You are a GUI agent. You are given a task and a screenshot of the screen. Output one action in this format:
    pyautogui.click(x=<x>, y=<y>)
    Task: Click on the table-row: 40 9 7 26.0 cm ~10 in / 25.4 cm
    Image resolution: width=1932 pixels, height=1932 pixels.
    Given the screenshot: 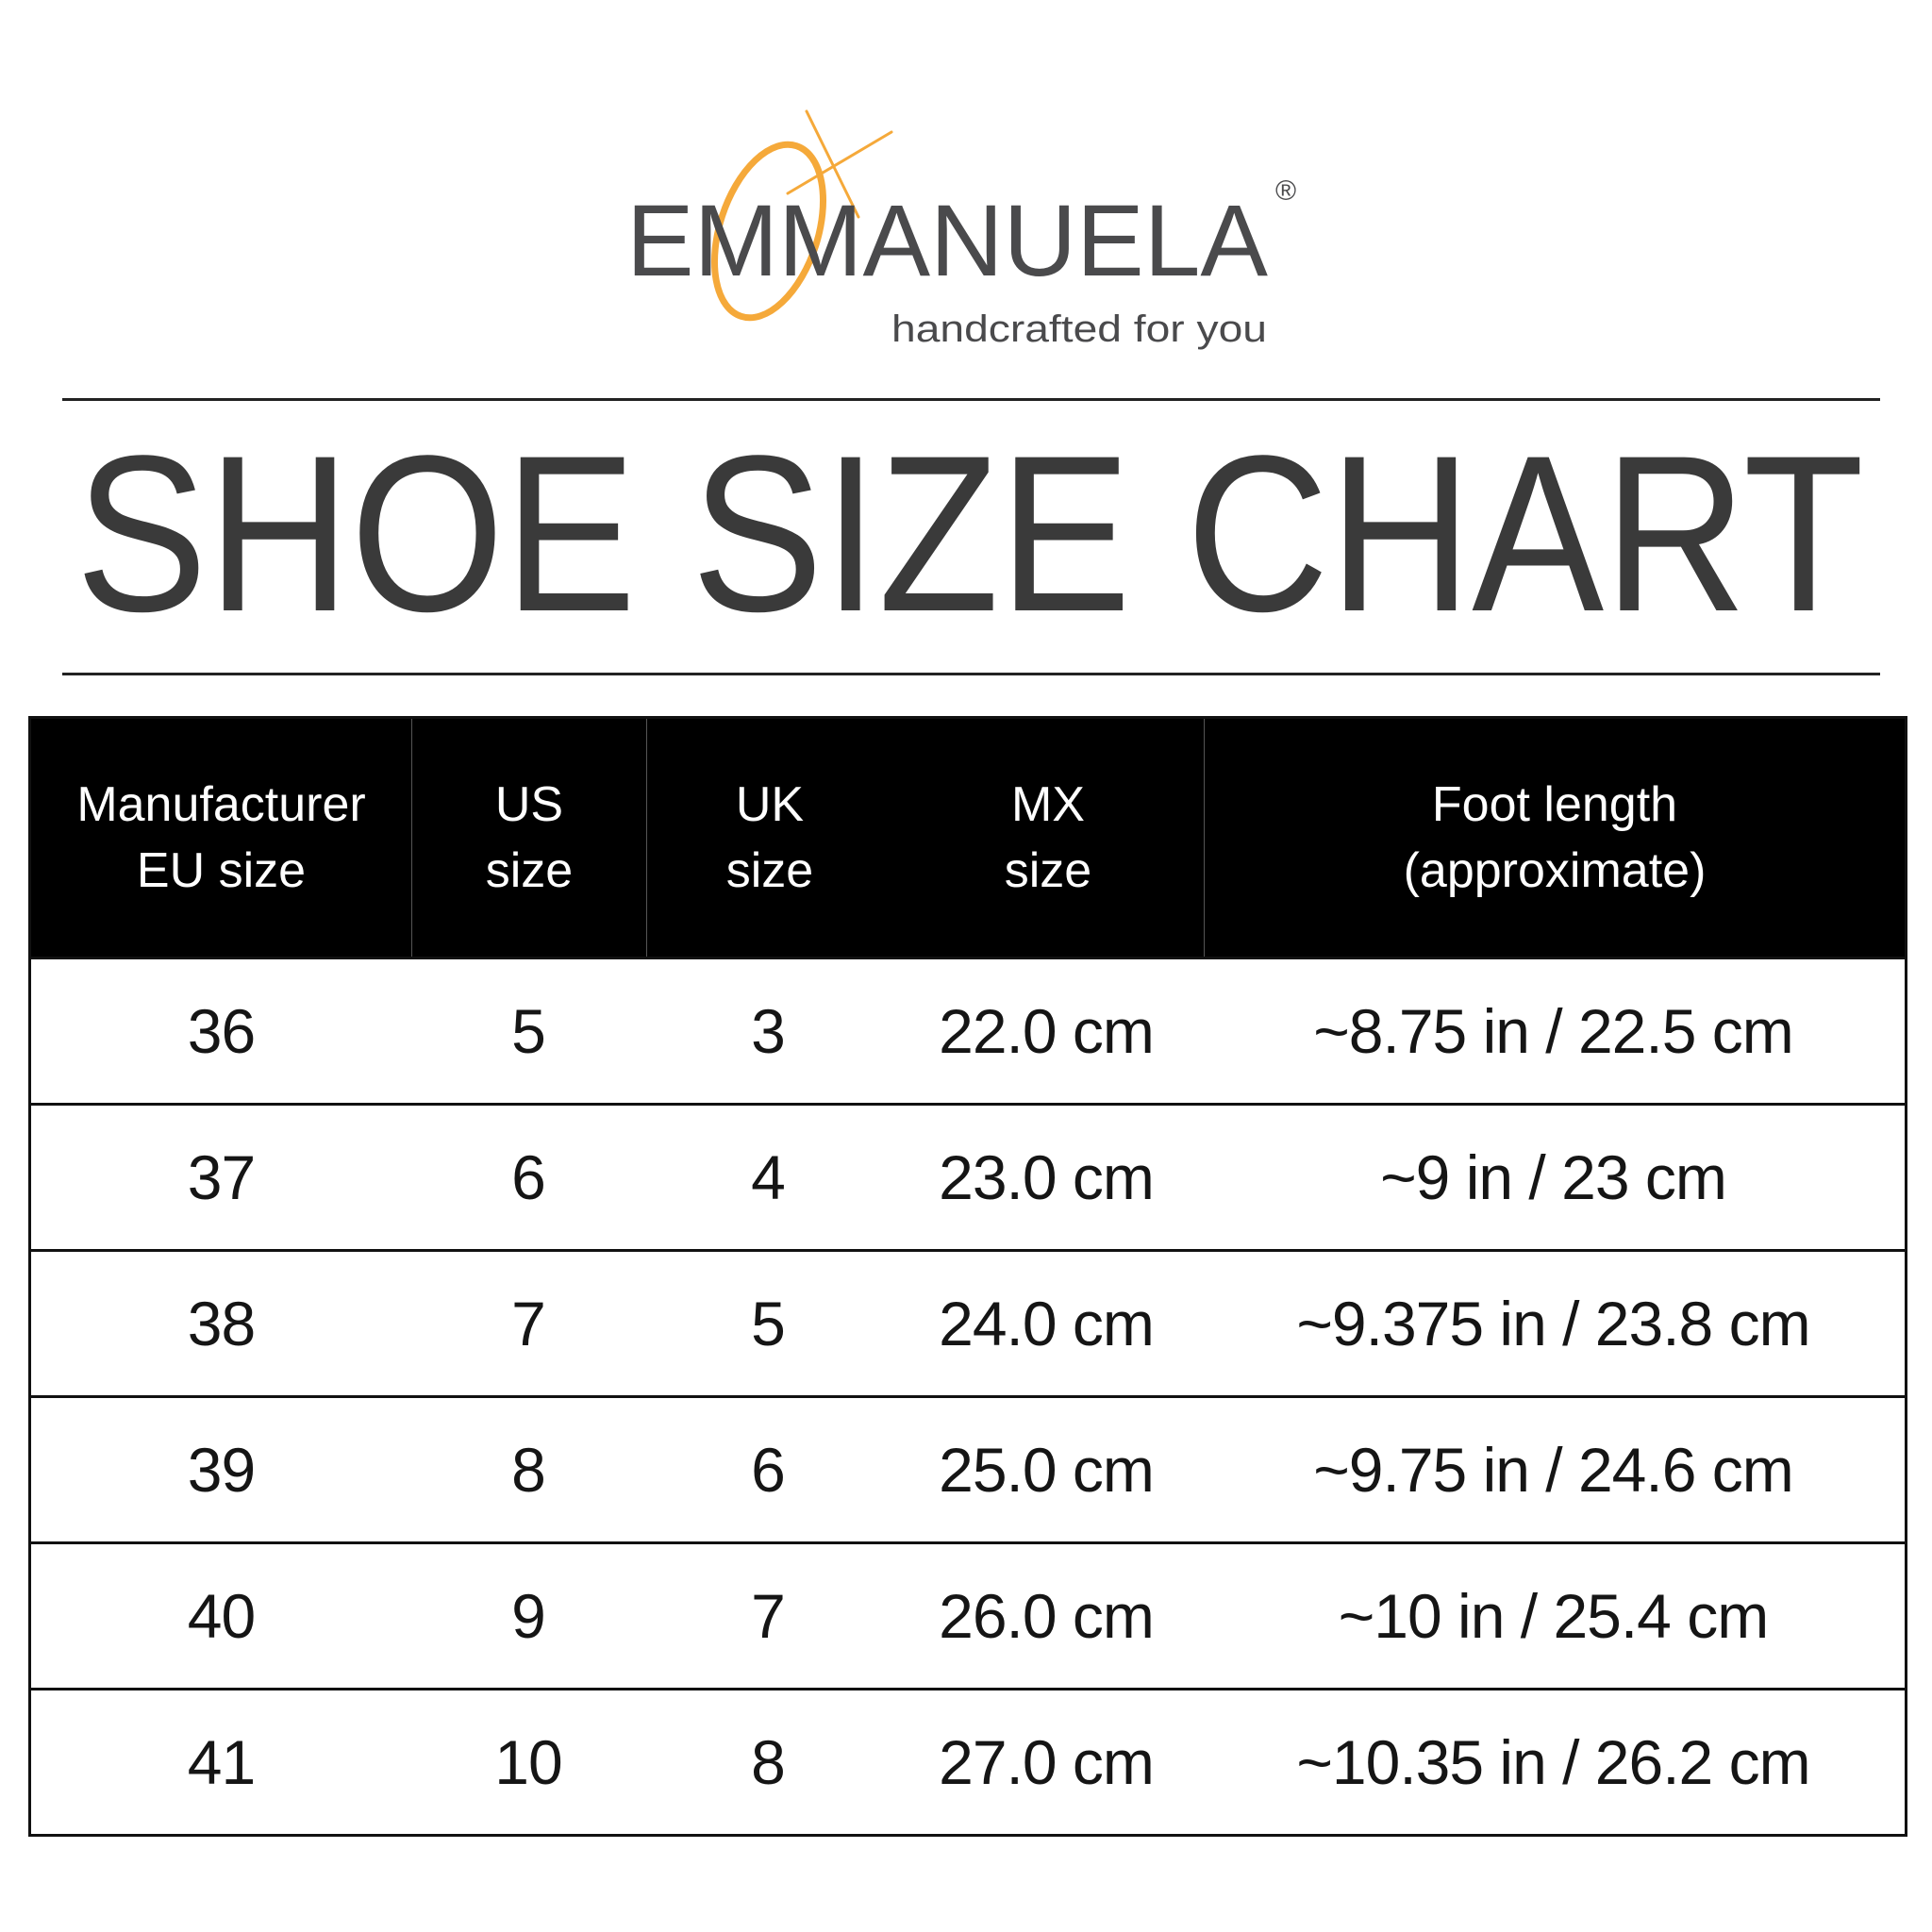 What is the action you would take?
    pyautogui.click(x=968, y=1617)
    